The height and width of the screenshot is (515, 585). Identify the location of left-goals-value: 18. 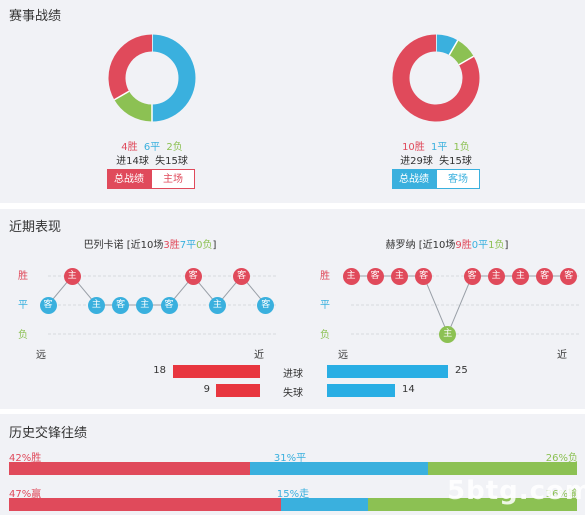
(159, 370).